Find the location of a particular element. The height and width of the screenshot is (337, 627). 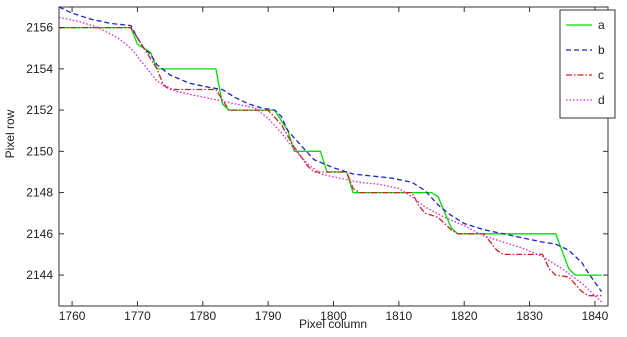

y-tick-label: 2154 is located at coordinates (39, 69).